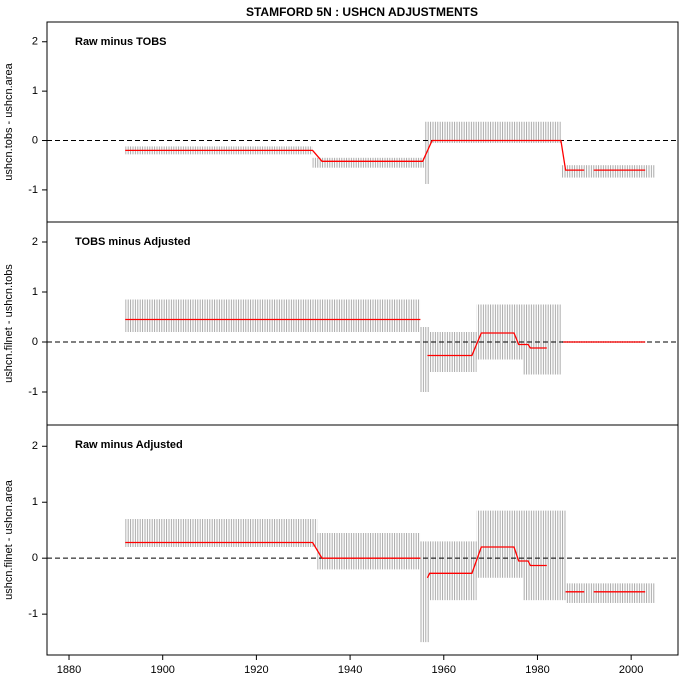 This screenshot has height=688, width=689. Describe the element at coordinates (444, 670) in the screenshot. I see `x-tick-label: 1960` at that location.